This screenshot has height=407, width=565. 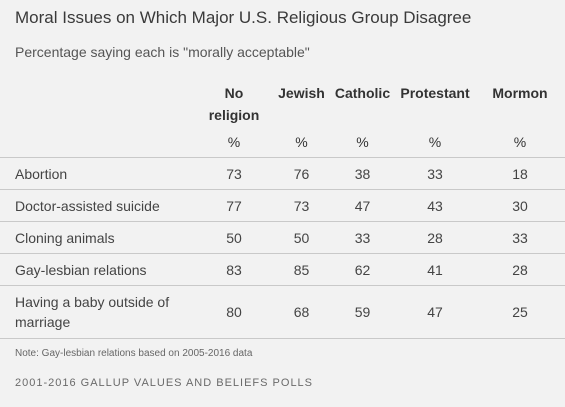 What do you see at coordinates (520, 101) in the screenshot?
I see `column-header-mormon: Mormon` at bounding box center [520, 101].